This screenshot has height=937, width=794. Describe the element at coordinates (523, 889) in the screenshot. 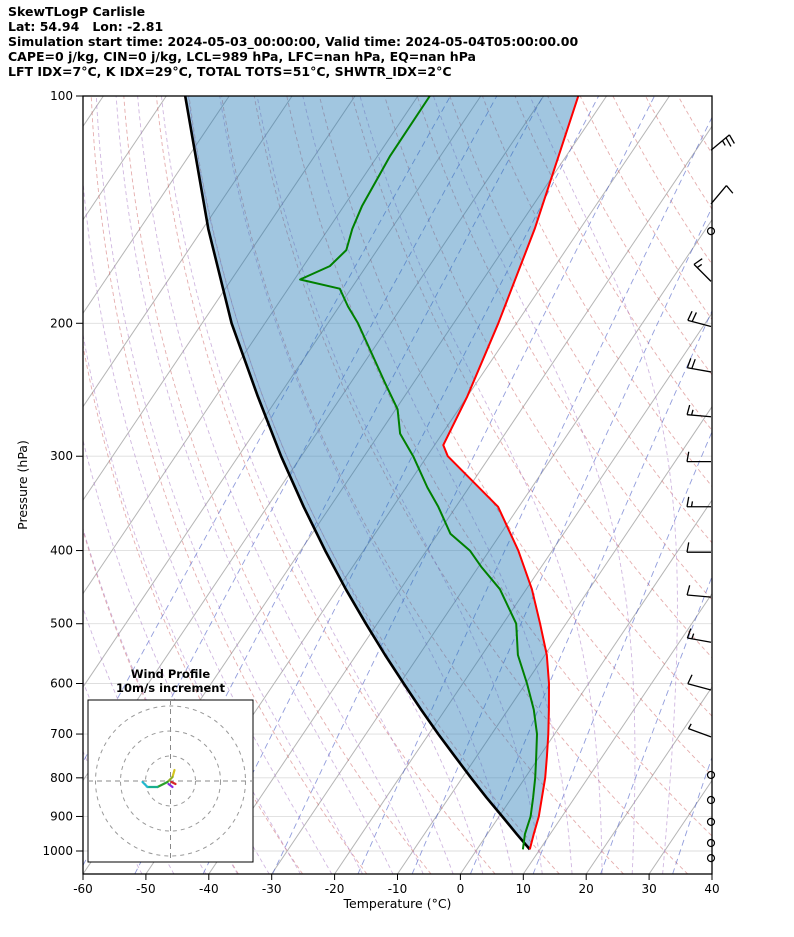

I see `x-tick-label: 10` at that location.